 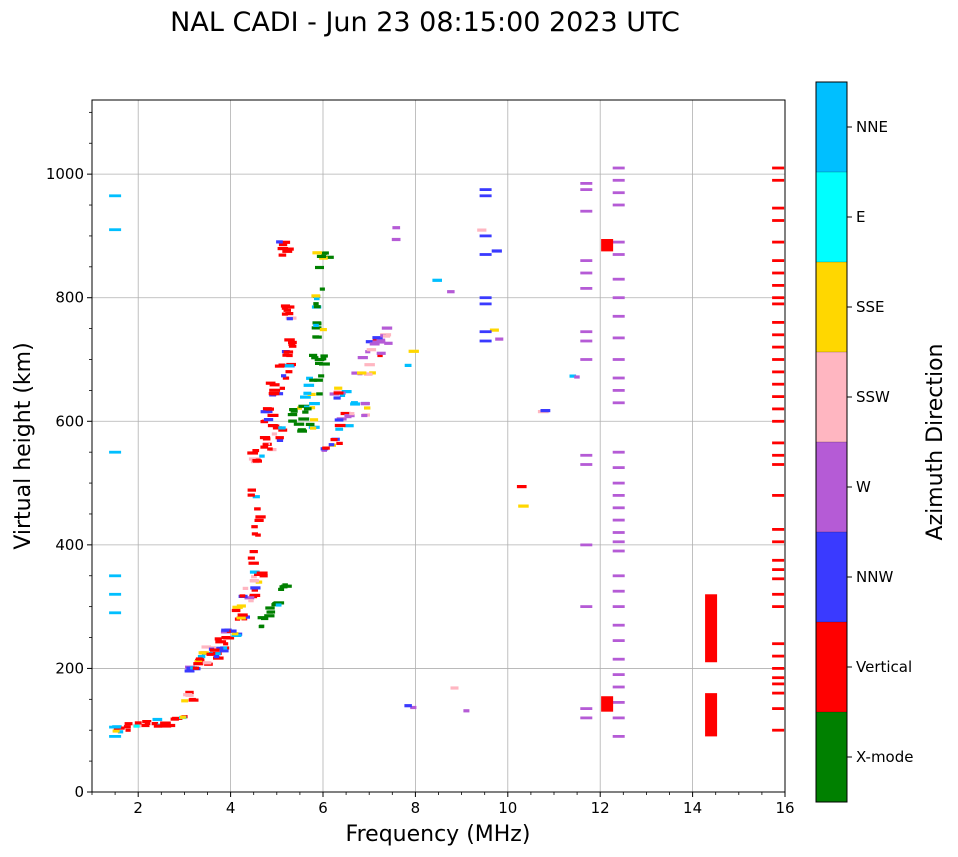 What do you see at coordinates (884, 667) in the screenshot?
I see `colorbar-tick-label: Vertical` at bounding box center [884, 667].